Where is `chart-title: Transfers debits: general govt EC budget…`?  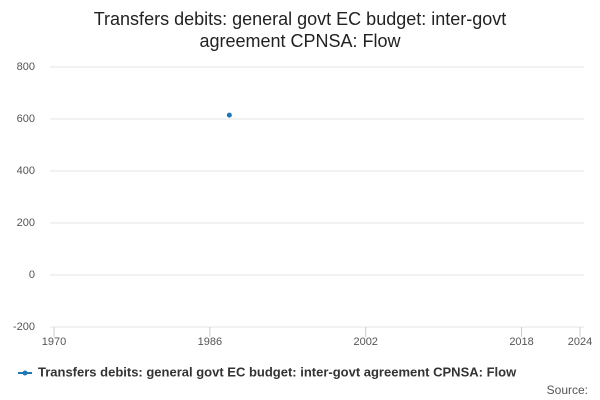
chart-title: Transfers debits: general govt EC budget… is located at coordinates (300, 30).